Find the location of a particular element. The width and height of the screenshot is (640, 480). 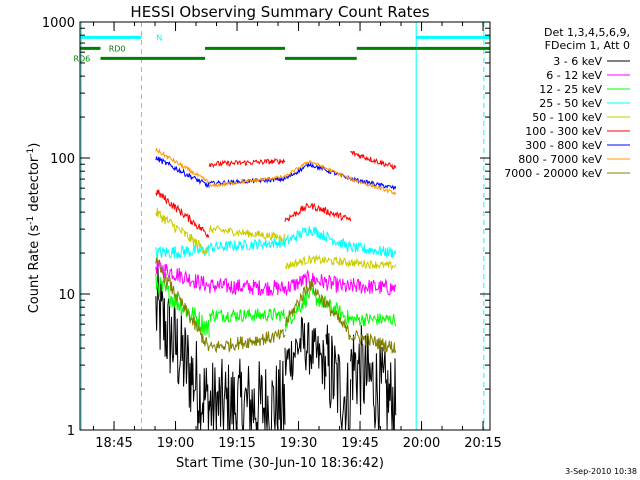

legend-label-2: 12 - 25 keV is located at coordinates (570, 89).